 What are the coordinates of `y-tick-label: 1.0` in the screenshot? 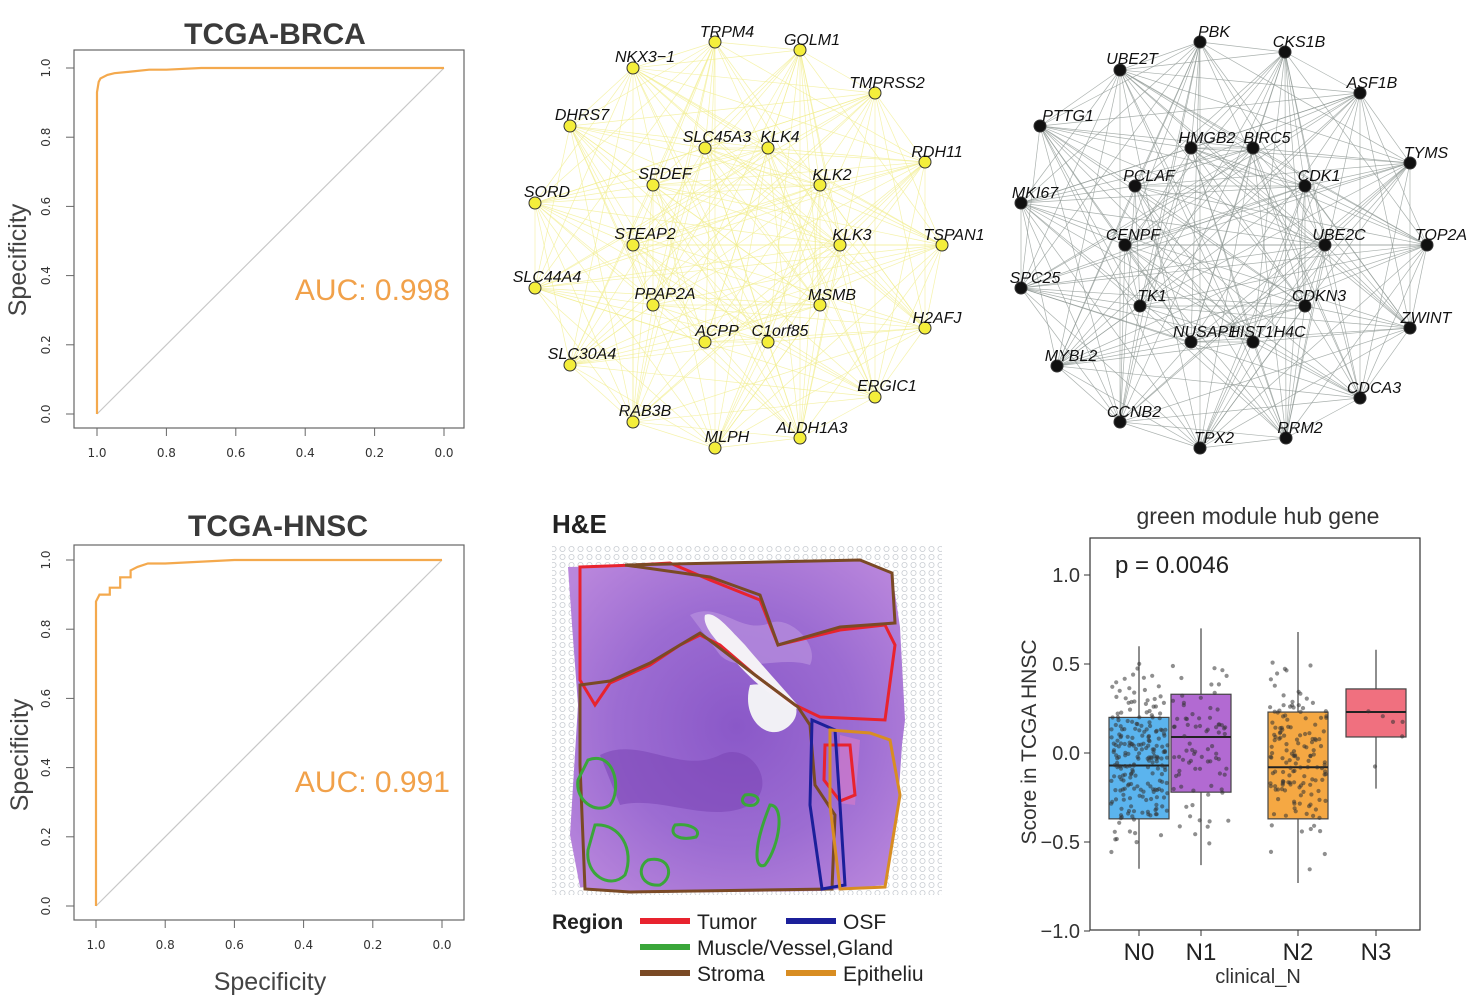 It's located at (46, 559).